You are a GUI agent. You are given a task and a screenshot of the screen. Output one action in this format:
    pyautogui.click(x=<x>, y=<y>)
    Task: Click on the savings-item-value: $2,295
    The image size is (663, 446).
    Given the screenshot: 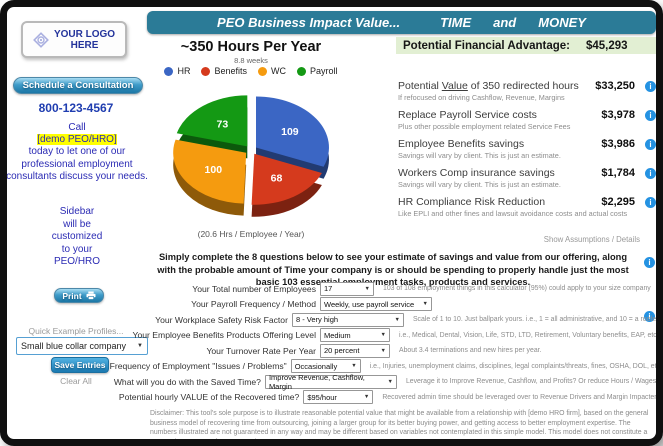 What is the action you would take?
    pyautogui.click(x=618, y=202)
    